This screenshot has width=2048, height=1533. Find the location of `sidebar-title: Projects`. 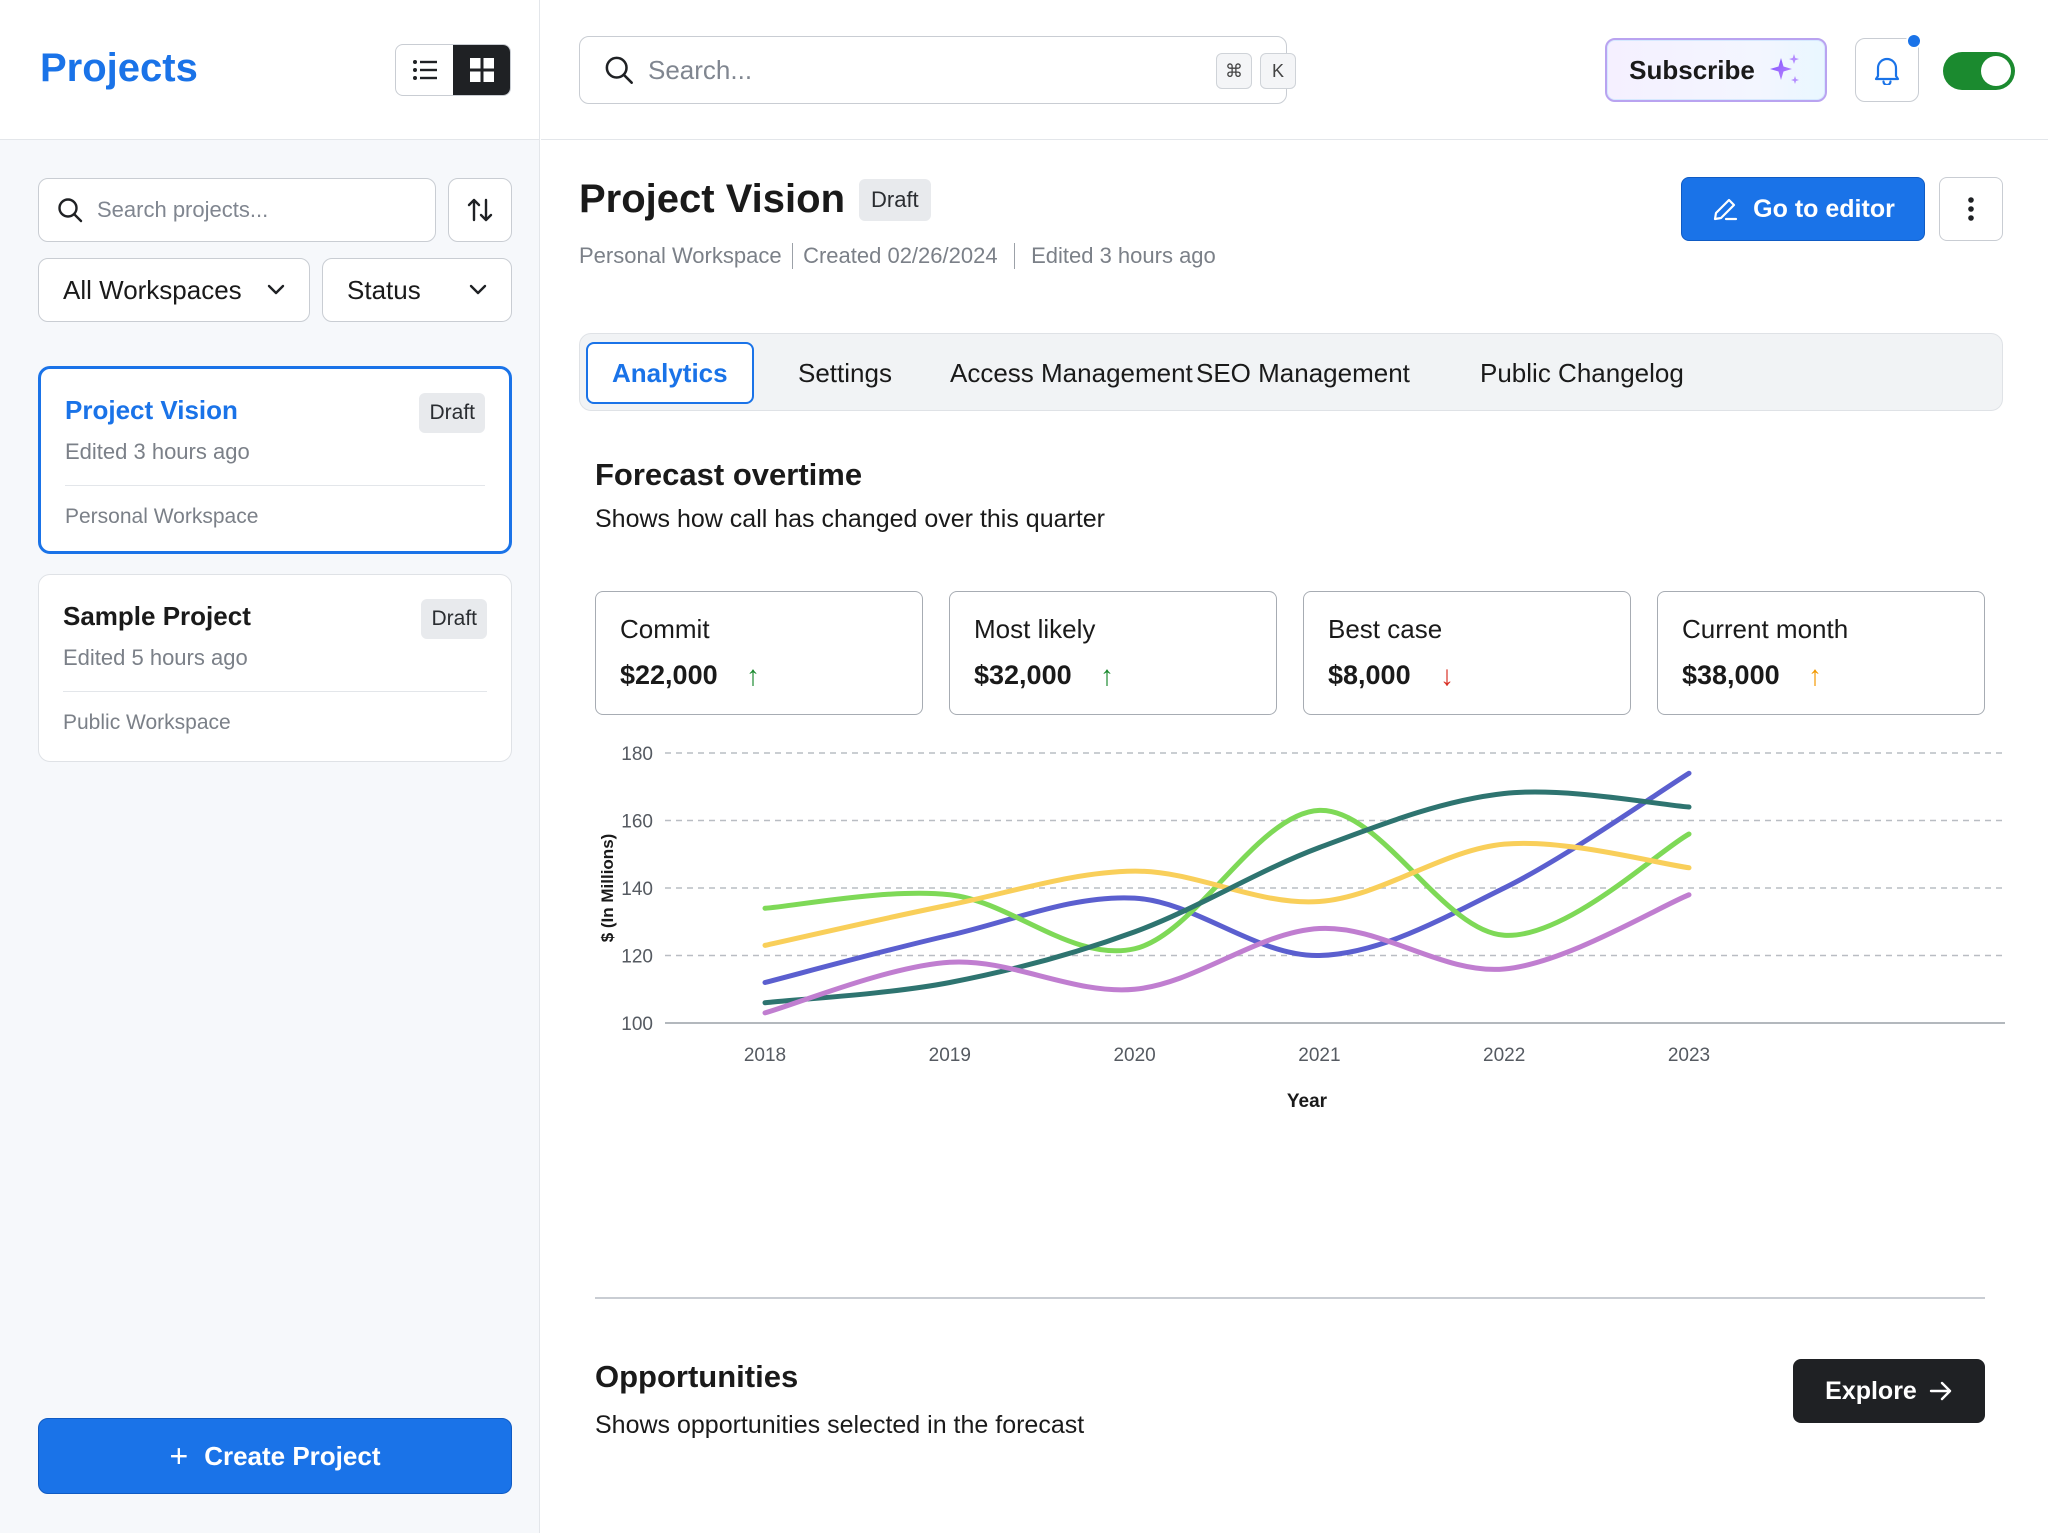

sidebar-title: Projects is located at coordinates (119, 68).